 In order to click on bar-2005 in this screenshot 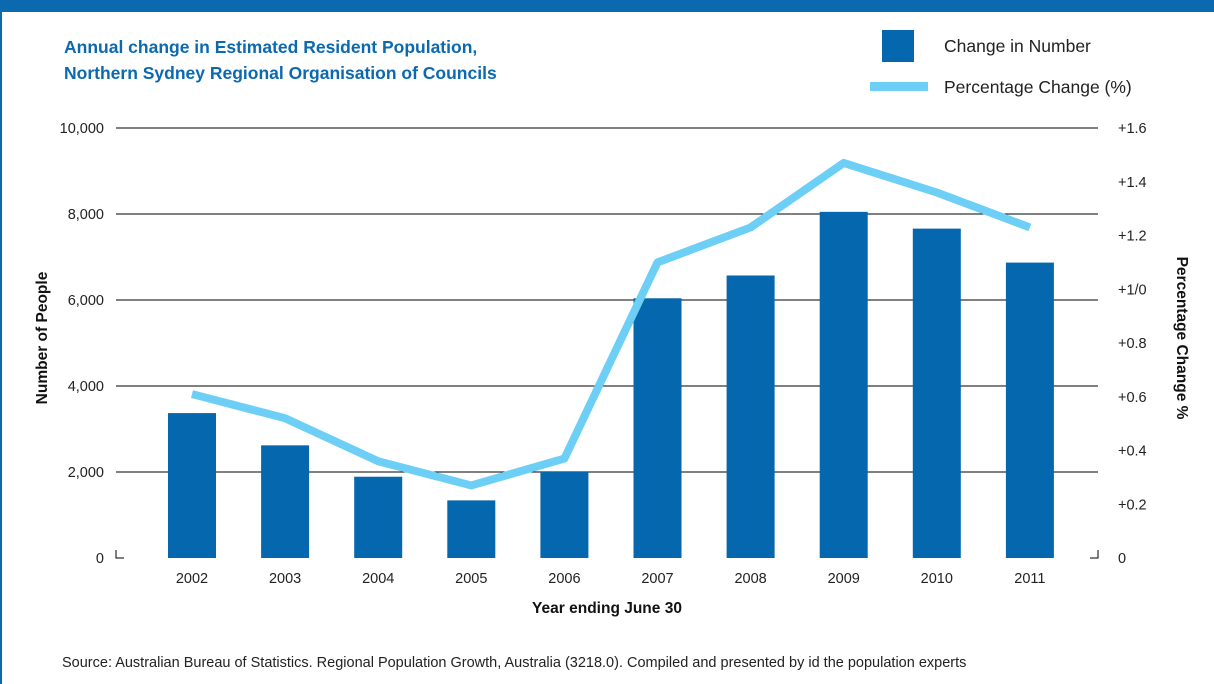, I will do `click(471, 529)`.